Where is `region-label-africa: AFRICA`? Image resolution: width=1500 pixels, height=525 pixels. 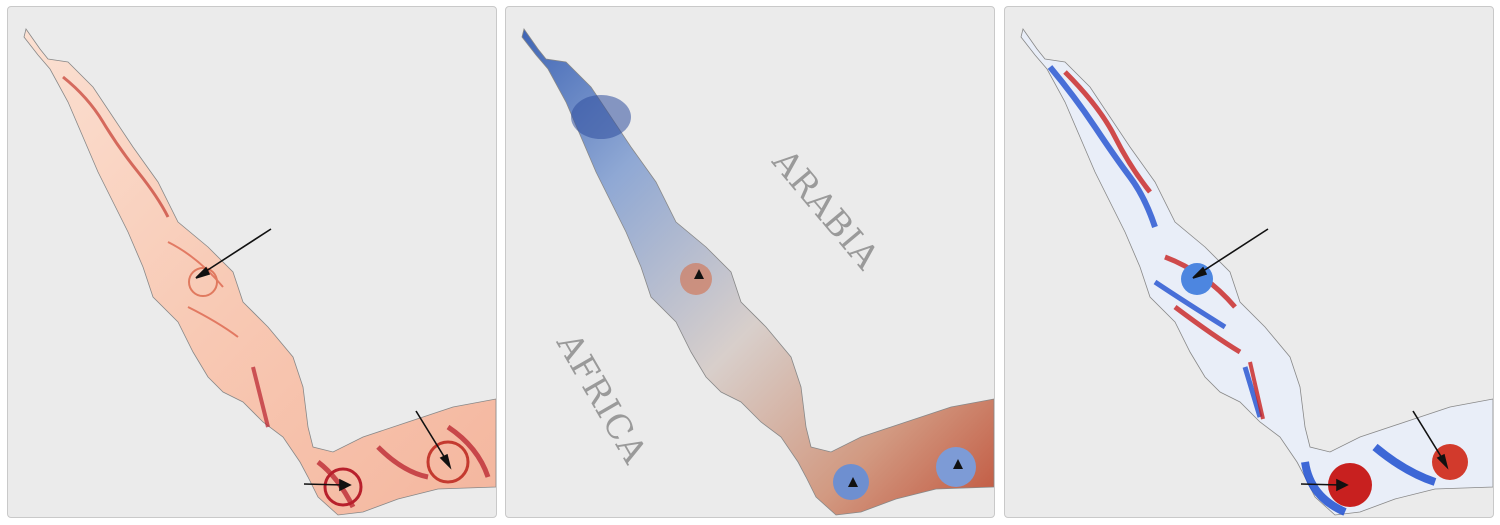
region-label-africa: AFRICA is located at coordinates (601, 398).